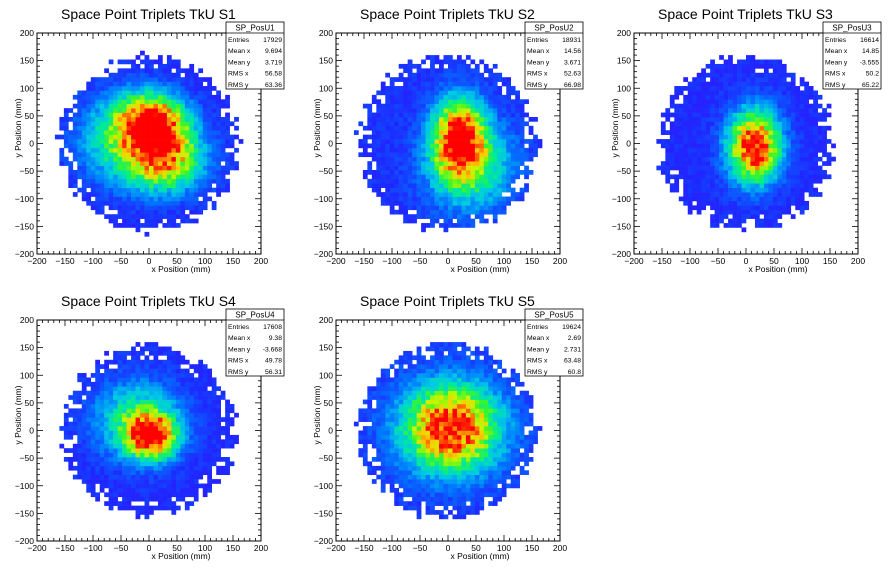  Describe the element at coordinates (532, 261) in the screenshot. I see `x-tick-label: 150` at that location.